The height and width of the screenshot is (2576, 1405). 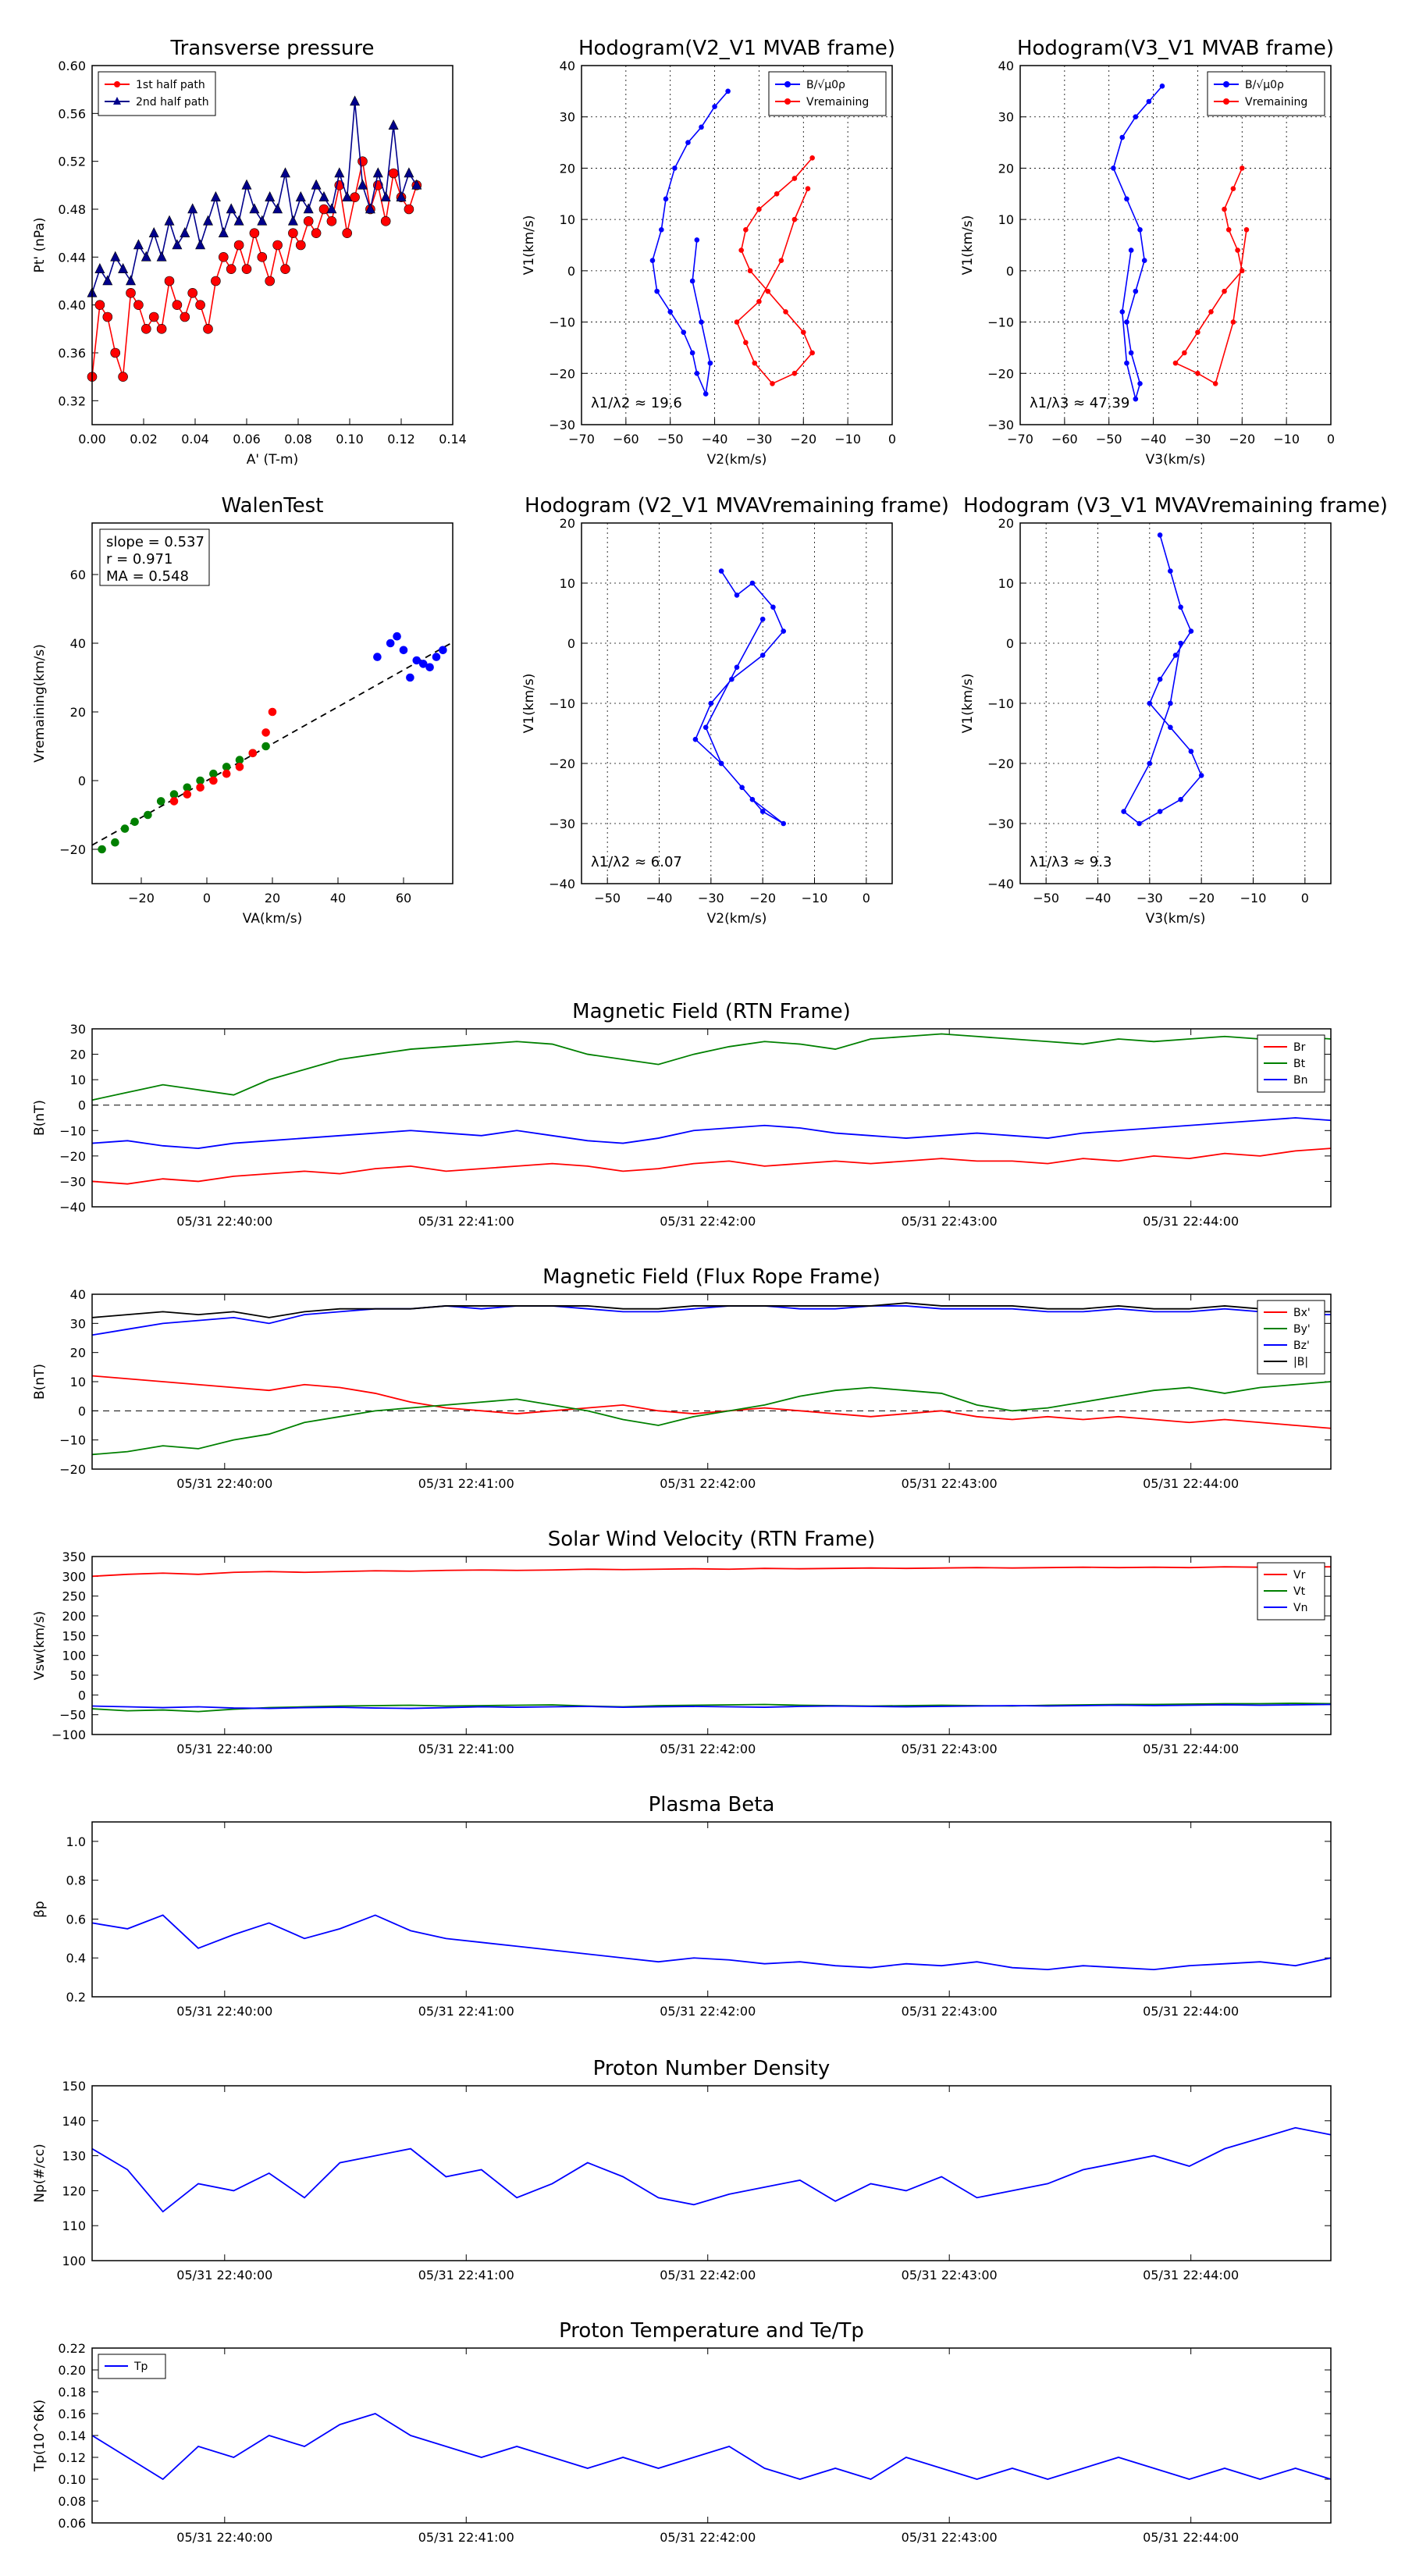 What do you see at coordinates (40, 2173) in the screenshot?
I see `y-axis-label: Np(#/cc)` at bounding box center [40, 2173].